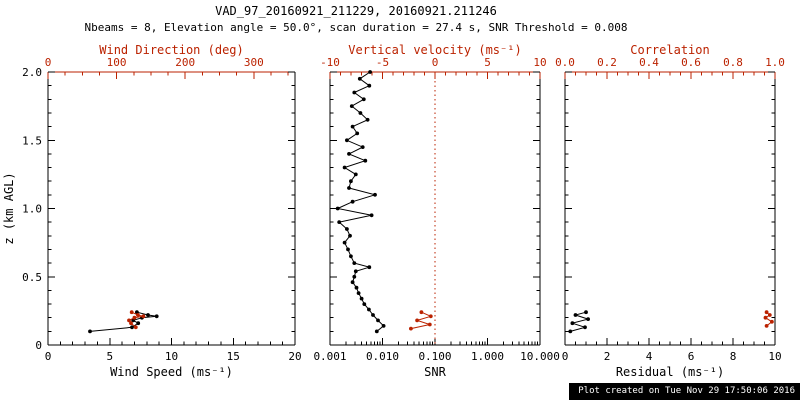 The image size is (800, 400). I want to click on y-tick-label: 0, so click(38, 345).